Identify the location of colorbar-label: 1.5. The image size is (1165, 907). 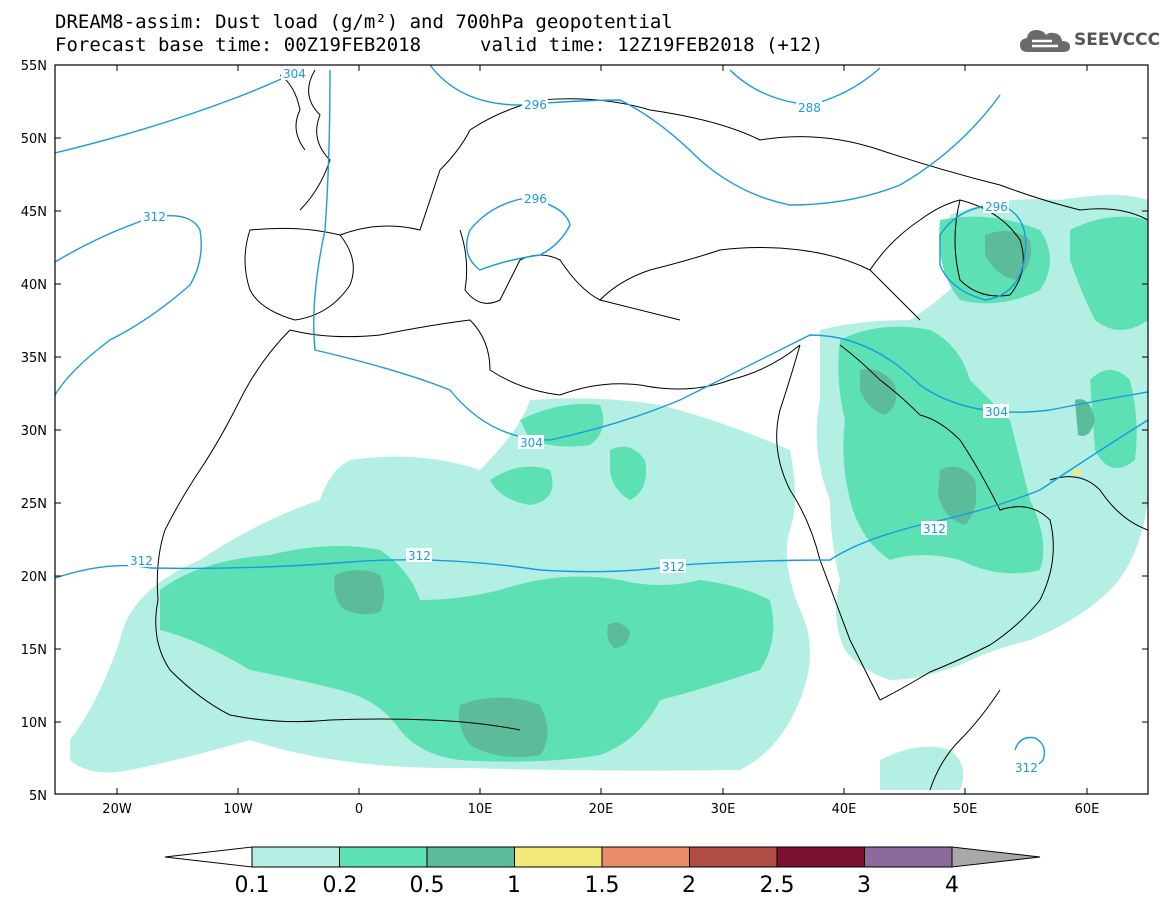
(602, 885).